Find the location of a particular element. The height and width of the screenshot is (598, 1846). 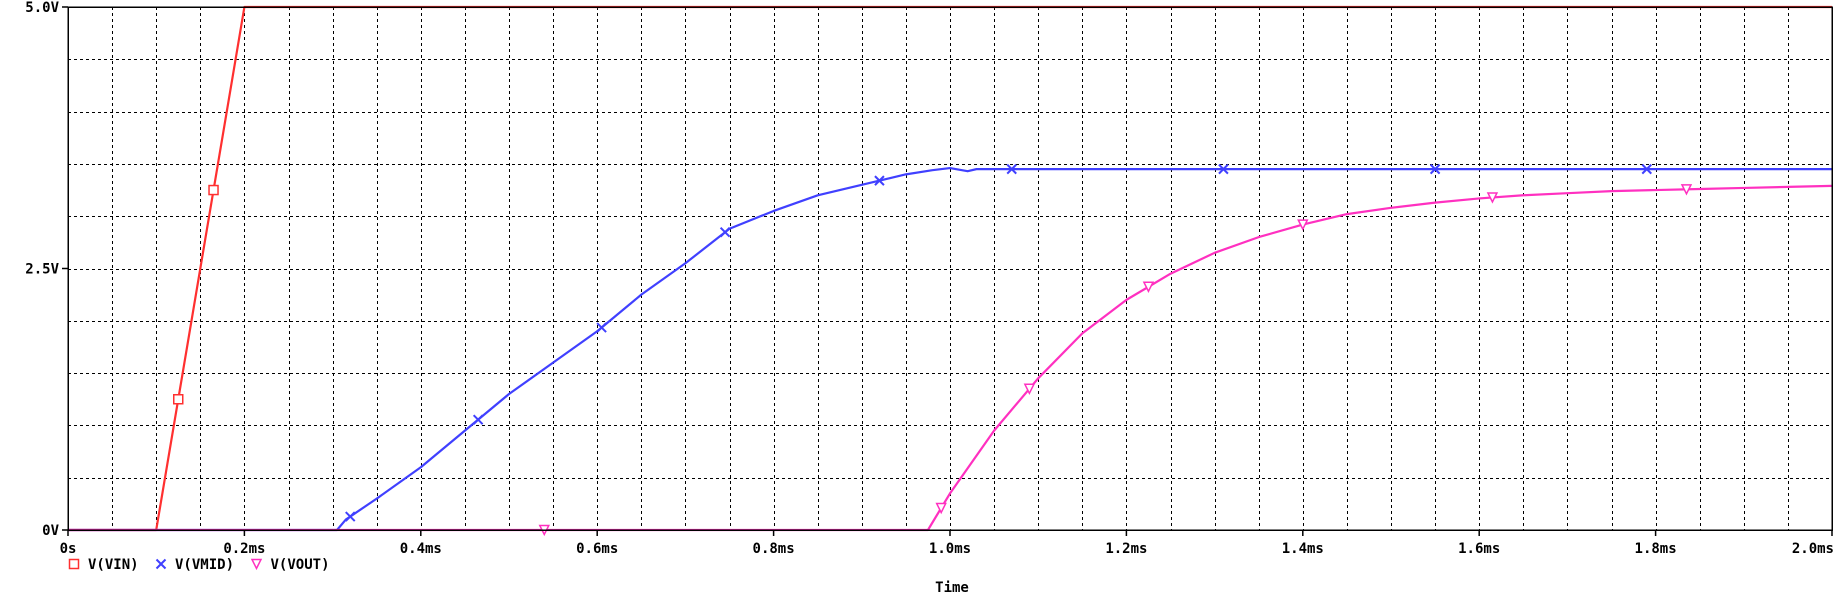

legend-item: V(VMID) is located at coordinates (194, 565).